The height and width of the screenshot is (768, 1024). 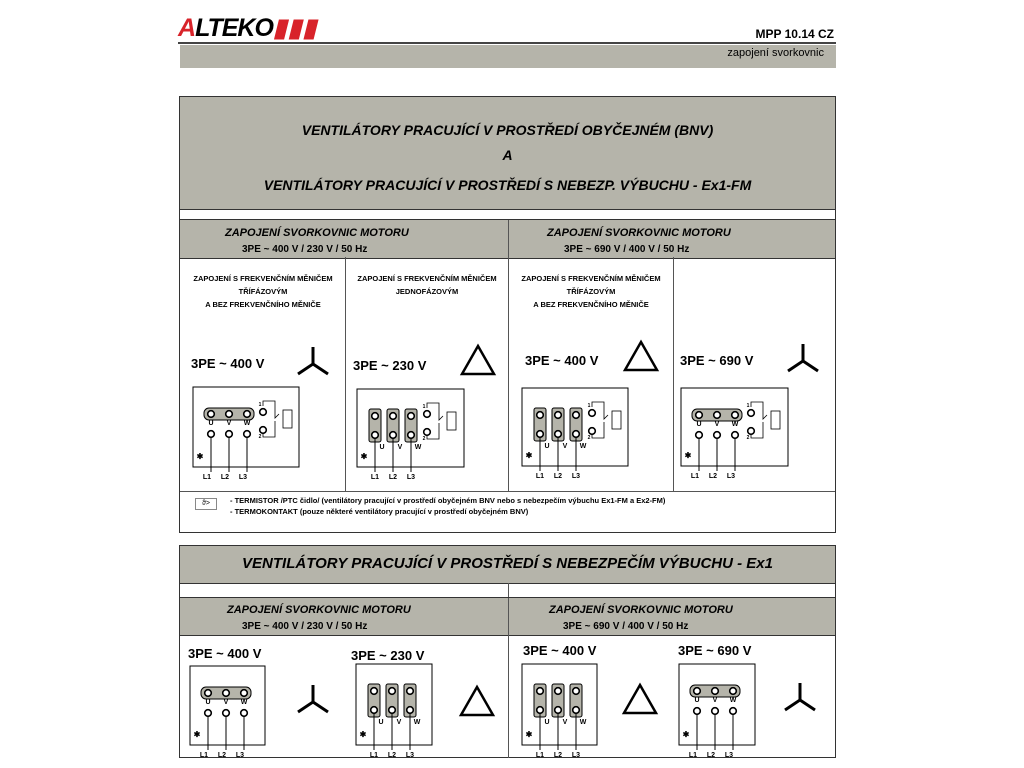 I want to click on star-lines, so click(x=313, y=361).